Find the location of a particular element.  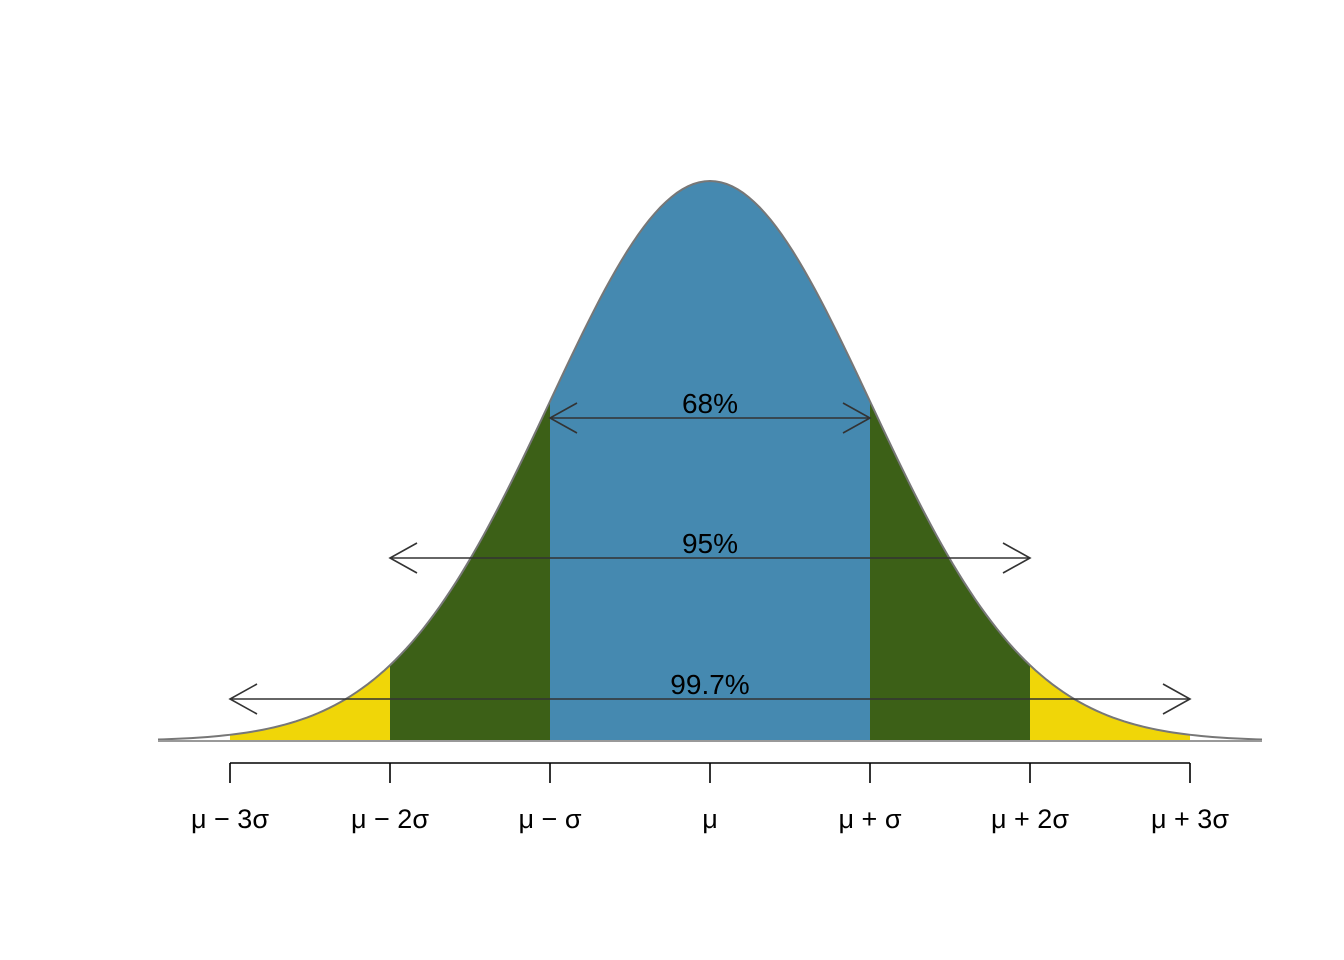

tick-label: μ − 3σ is located at coordinates (230, 819).